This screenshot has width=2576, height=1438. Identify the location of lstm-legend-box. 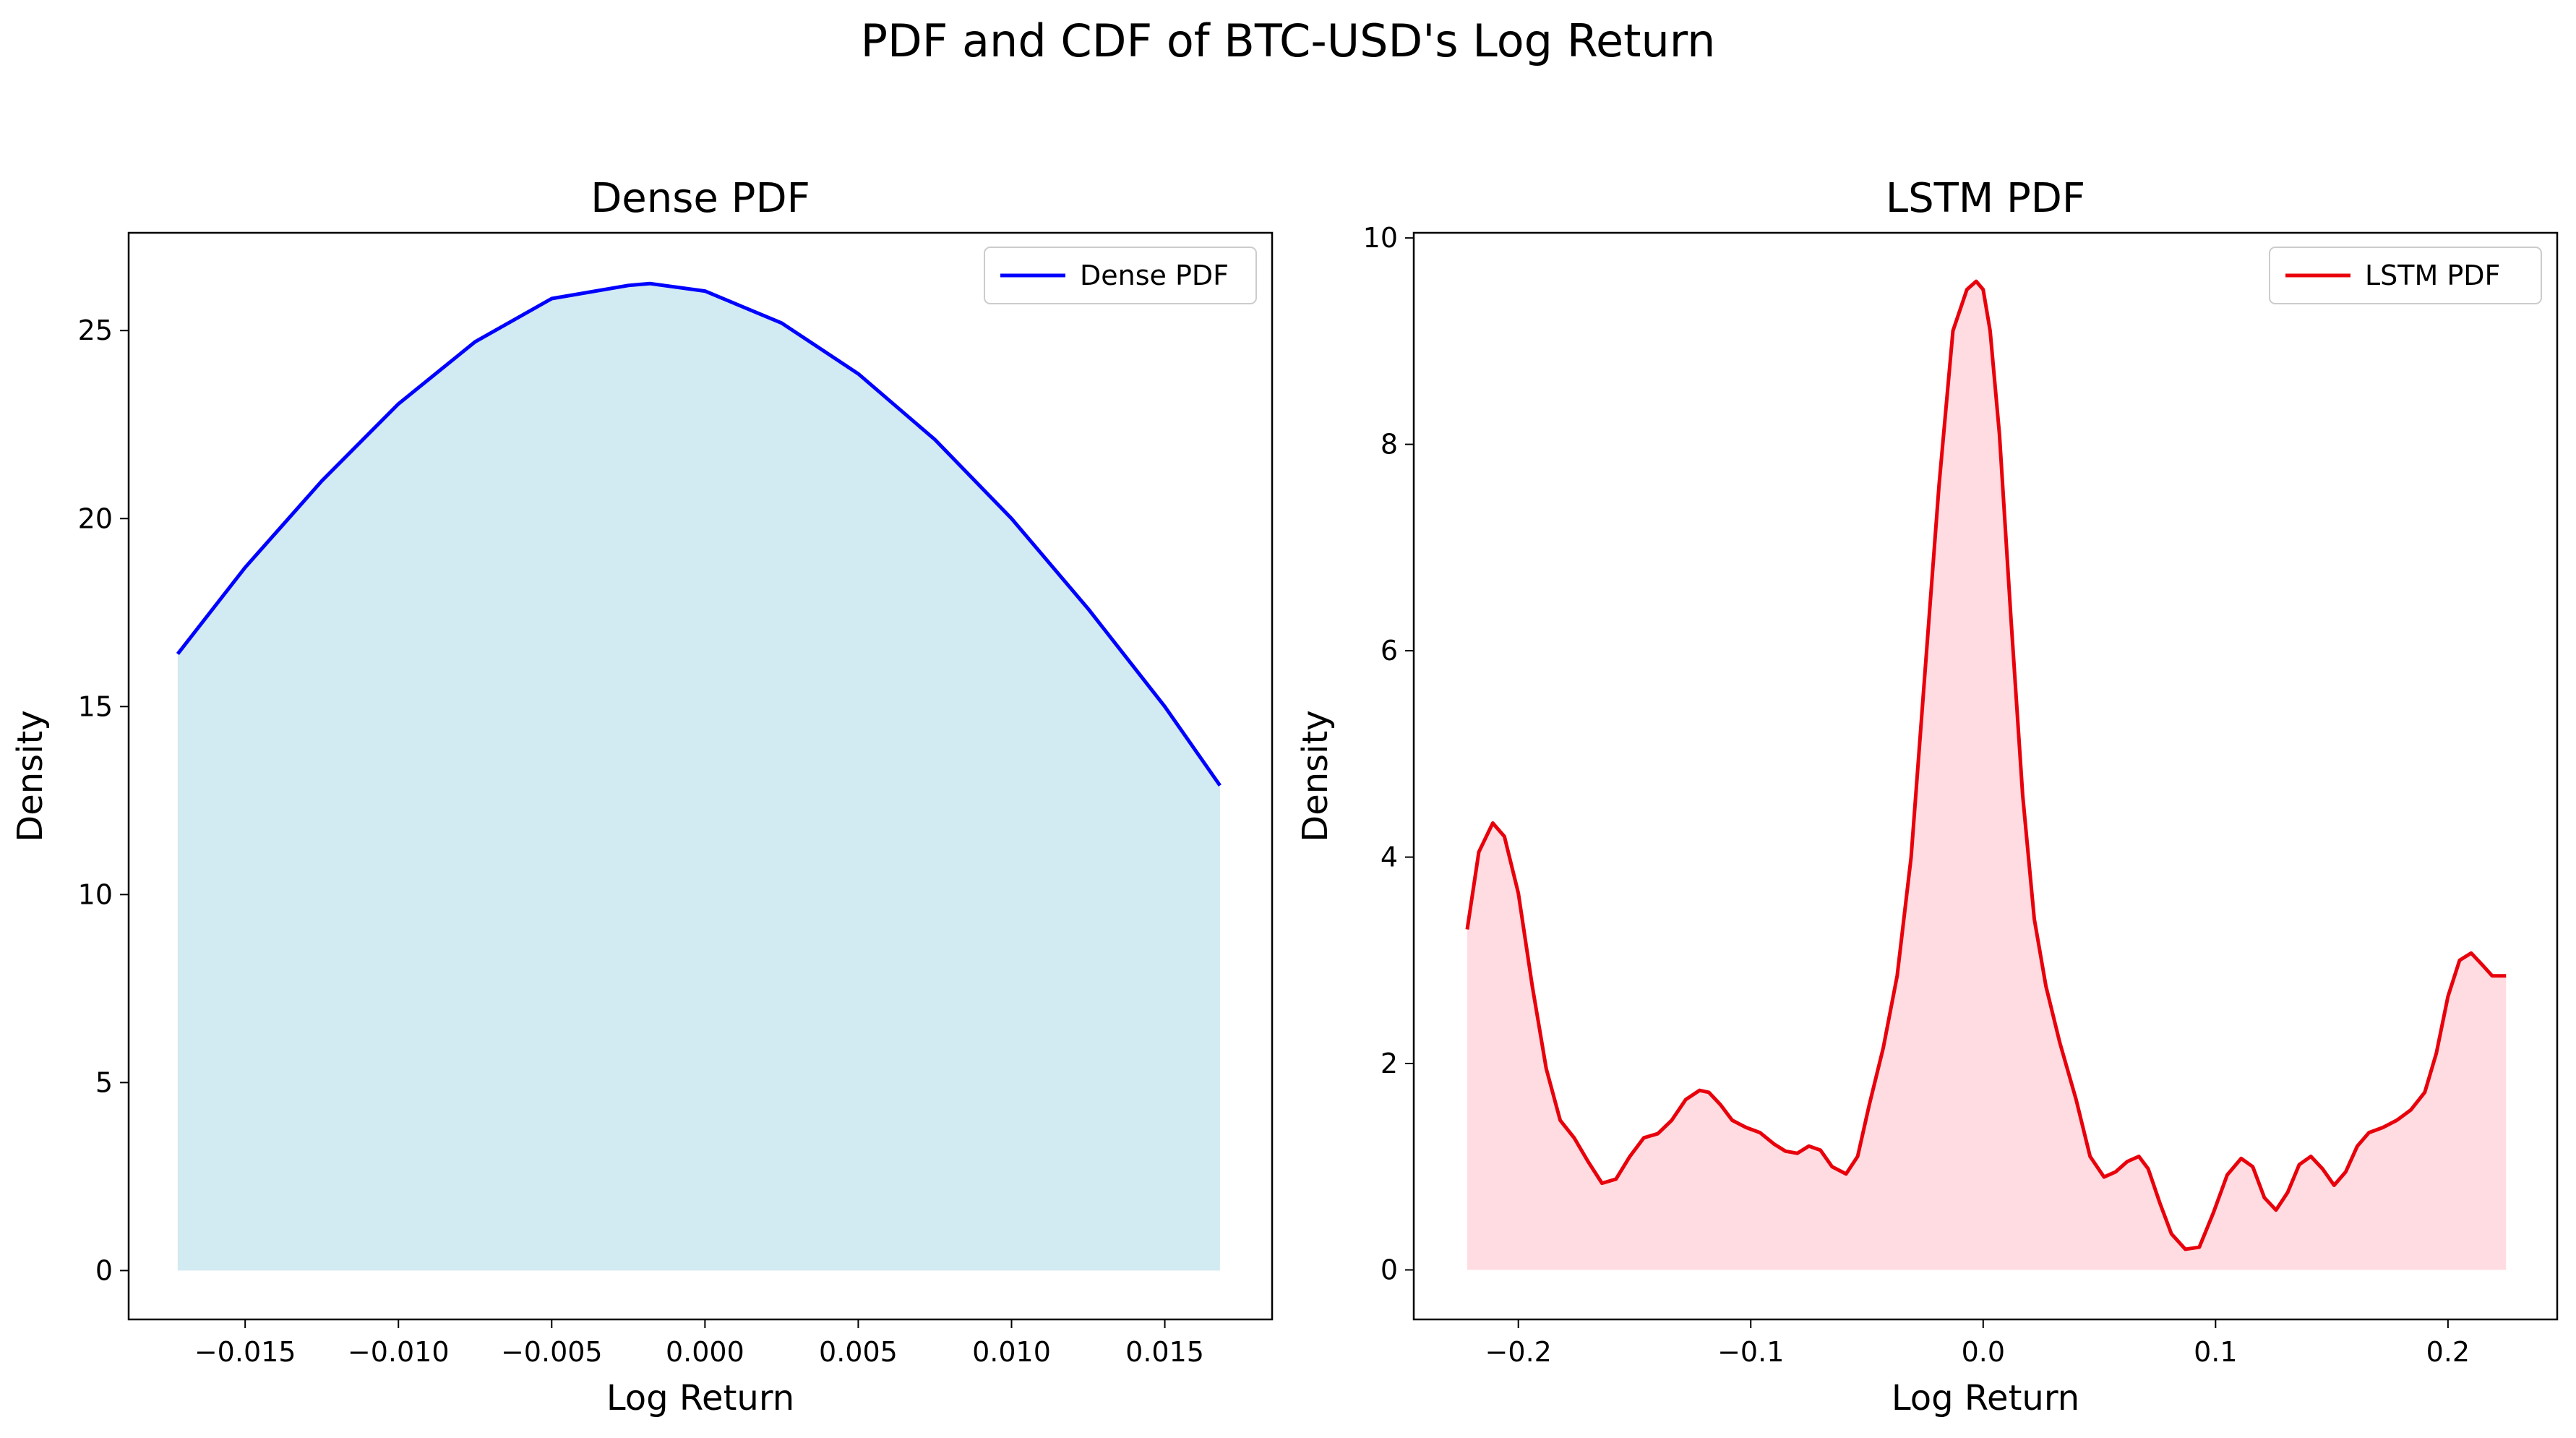
(2406, 275).